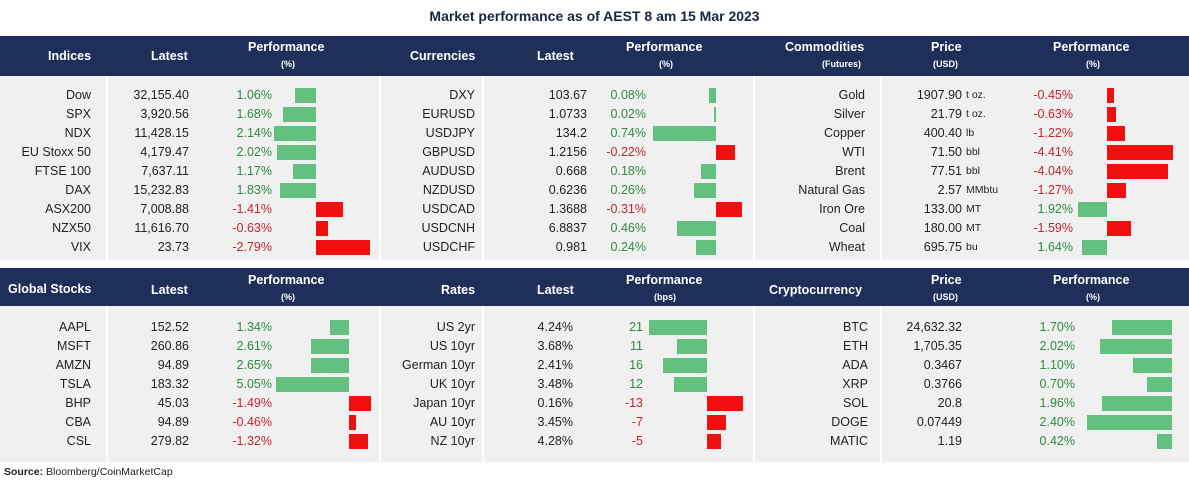 Image resolution: width=1189 pixels, height=482 pixels. Describe the element at coordinates (1053, 114) in the screenshot. I see `row-performance: -0.63%` at that location.